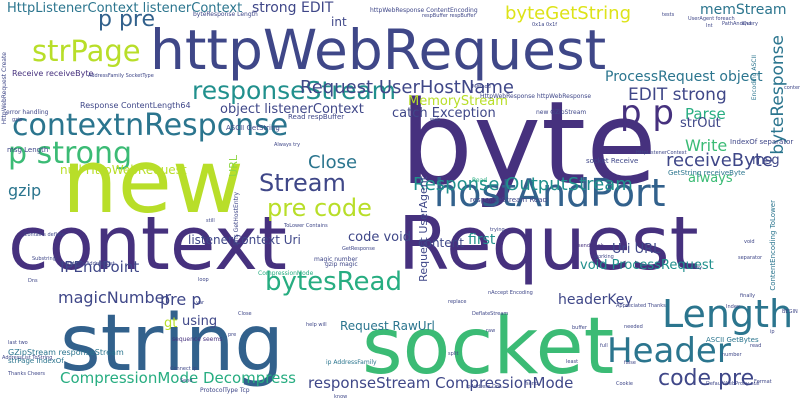 Image resolution: width=800 pixels, height=400 pixels. I want to click on cloud-word: listenerContext Uri, so click(244, 240).